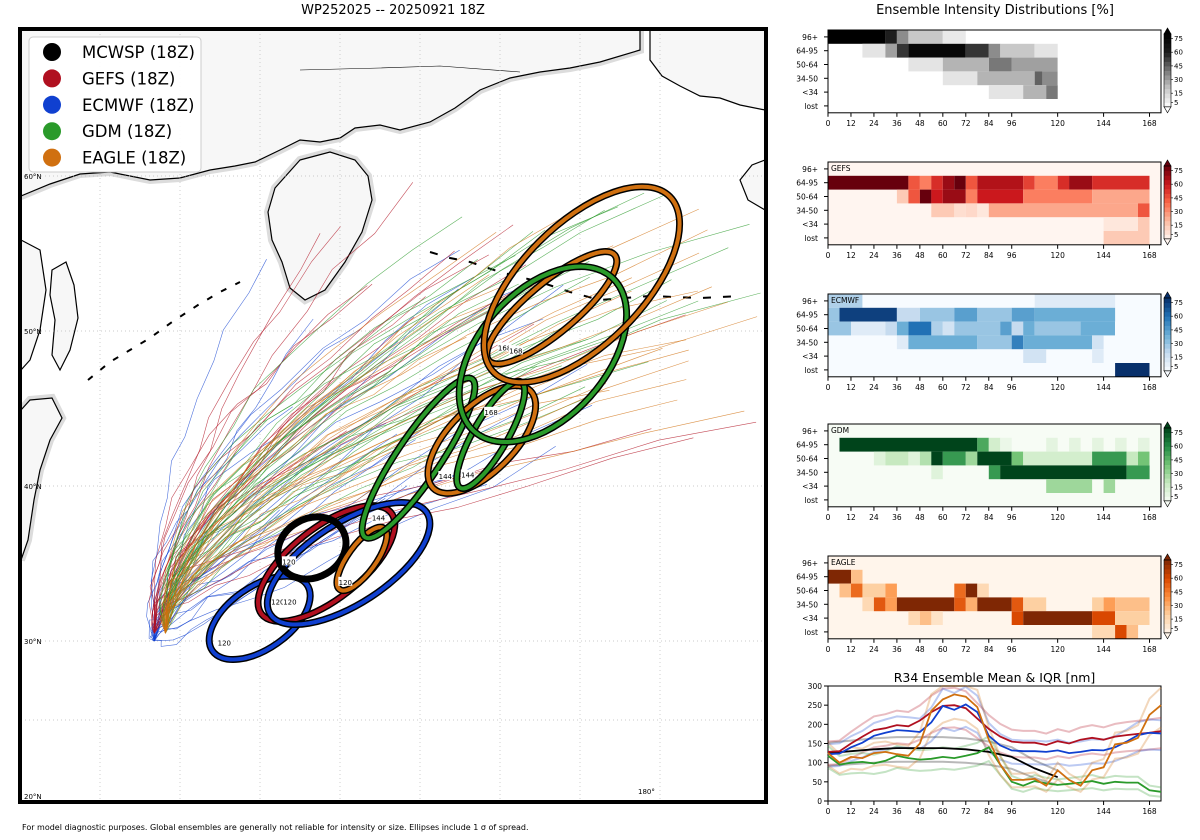  What do you see at coordinates (418, 458) in the screenshot?
I see `ellipse-gdm` at bounding box center [418, 458].